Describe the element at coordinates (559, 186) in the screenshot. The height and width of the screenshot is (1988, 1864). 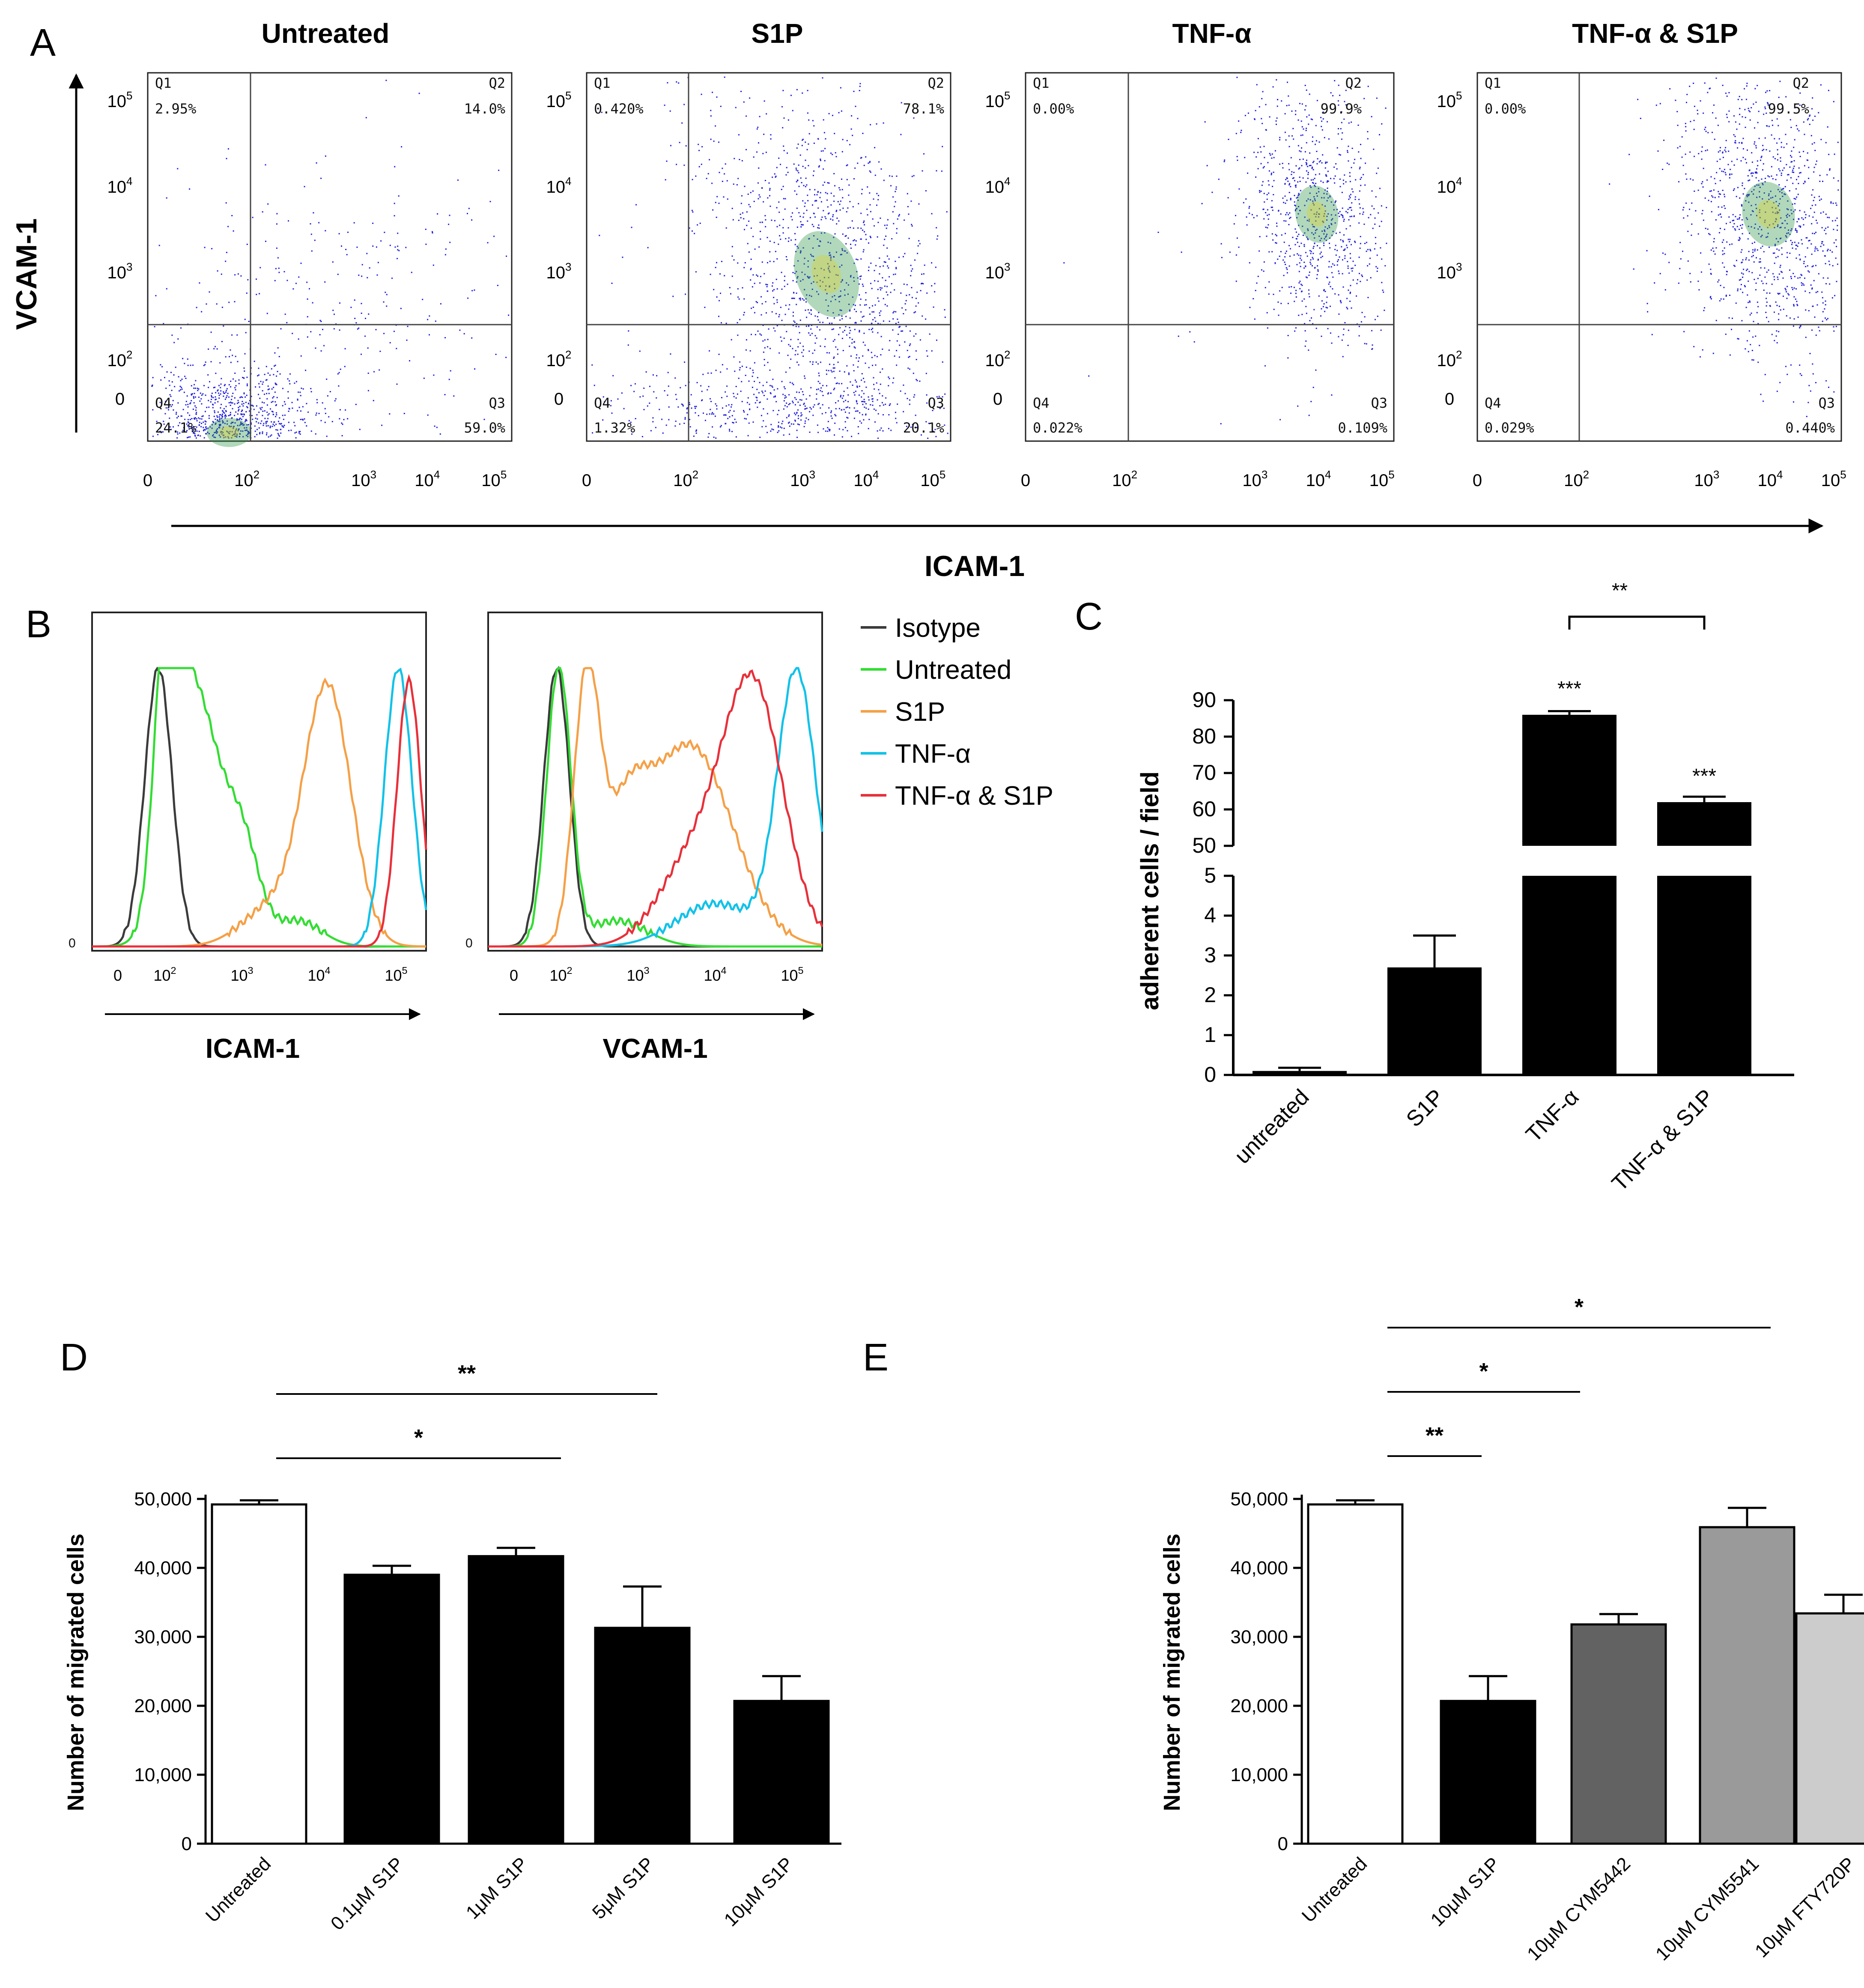
I see `y-tick-label: 10⁴` at that location.